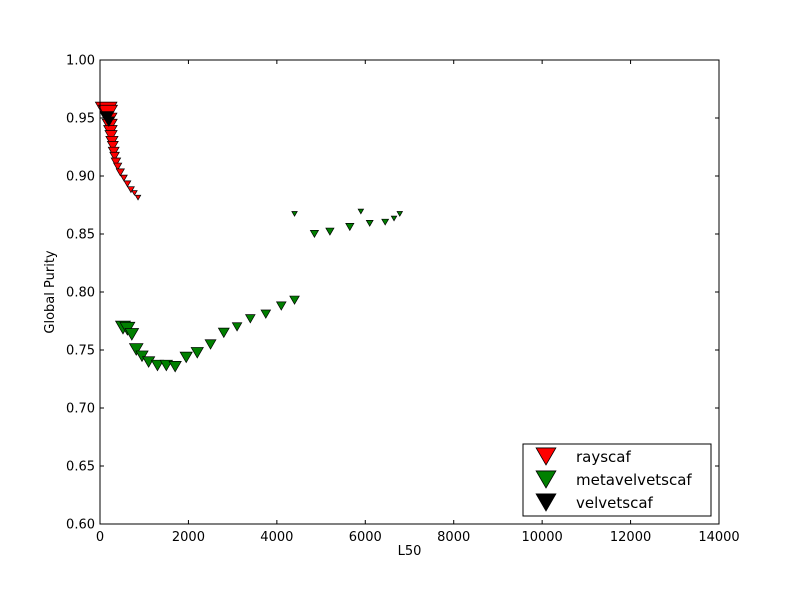 This screenshot has height=600, width=800. I want to click on legend: rayscaf metavelvetscaf velvetscaf, so click(617, 480).